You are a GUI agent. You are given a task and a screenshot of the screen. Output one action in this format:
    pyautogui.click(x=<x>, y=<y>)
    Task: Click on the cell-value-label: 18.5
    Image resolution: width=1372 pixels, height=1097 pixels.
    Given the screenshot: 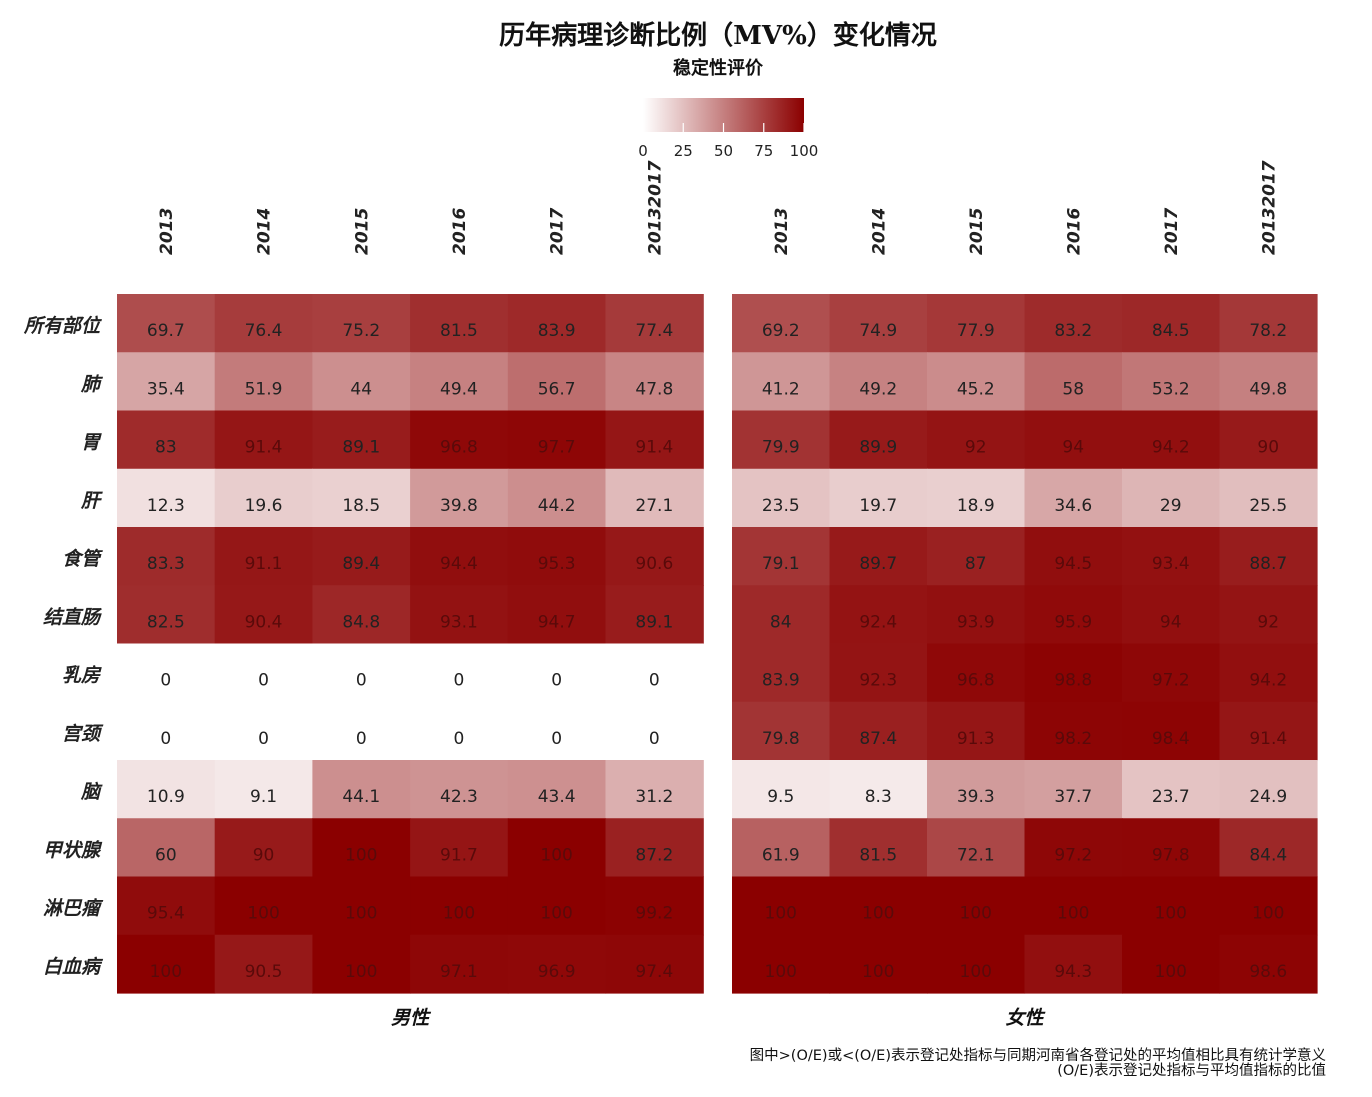 What is the action you would take?
    pyautogui.click(x=361, y=506)
    